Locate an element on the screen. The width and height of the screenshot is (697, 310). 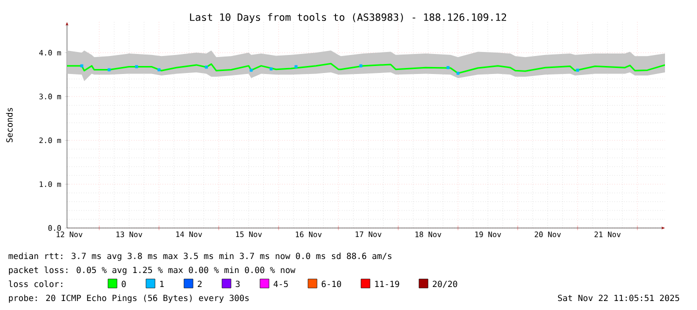
text: Sat Nov 22 11:05:51 2025 is located at coordinates (619, 298).